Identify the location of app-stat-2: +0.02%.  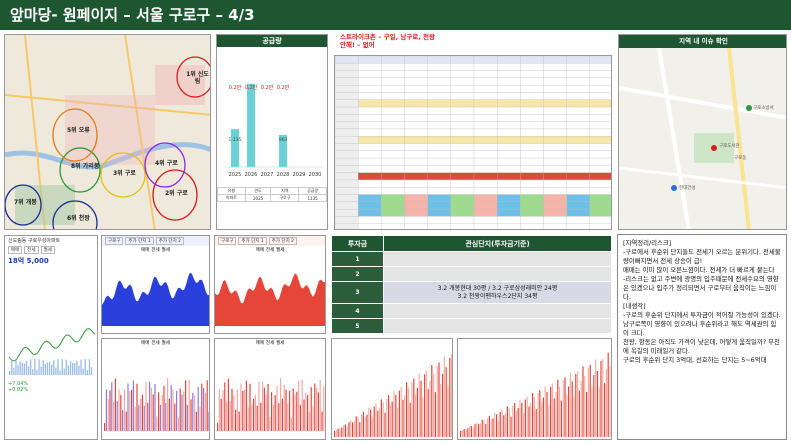
(18, 390).